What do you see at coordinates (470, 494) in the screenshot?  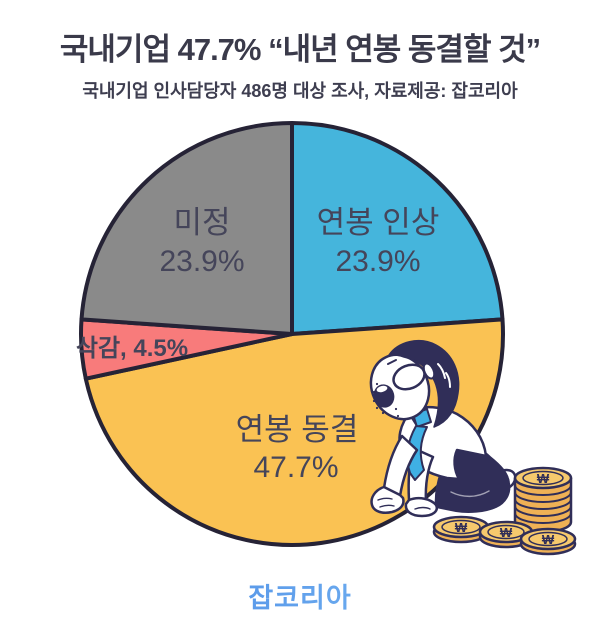 I see `person-pants-crease` at bounding box center [470, 494].